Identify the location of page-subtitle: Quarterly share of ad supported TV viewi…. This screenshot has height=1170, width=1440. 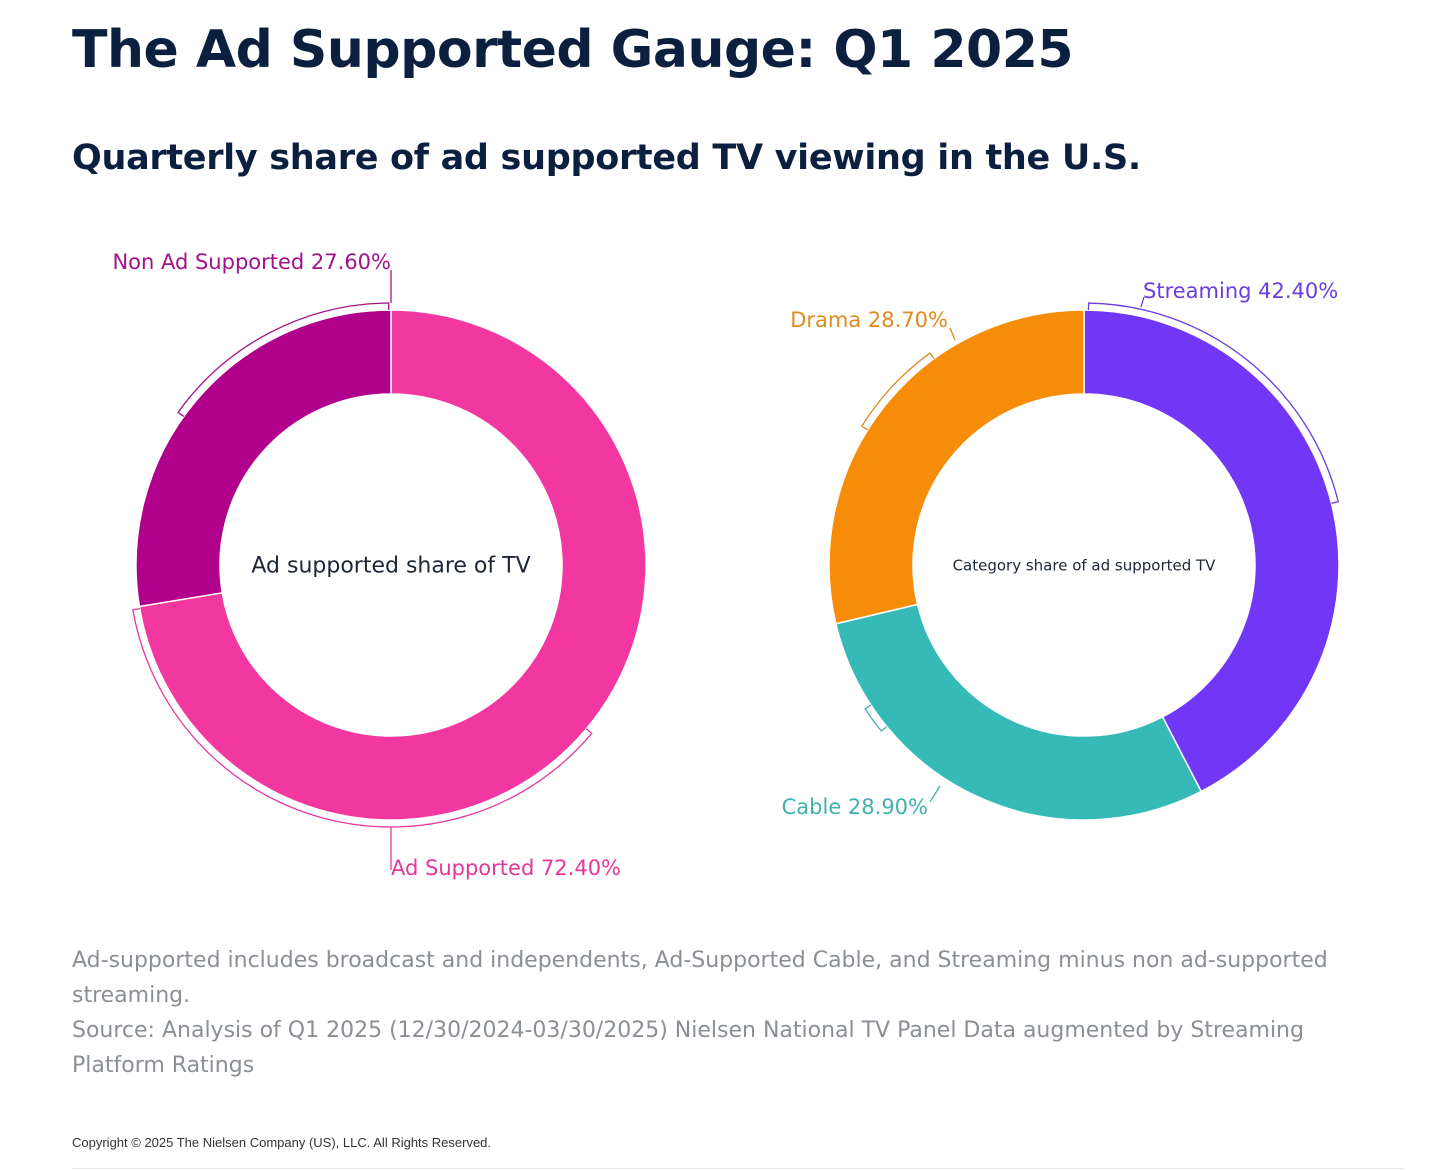
(606, 158).